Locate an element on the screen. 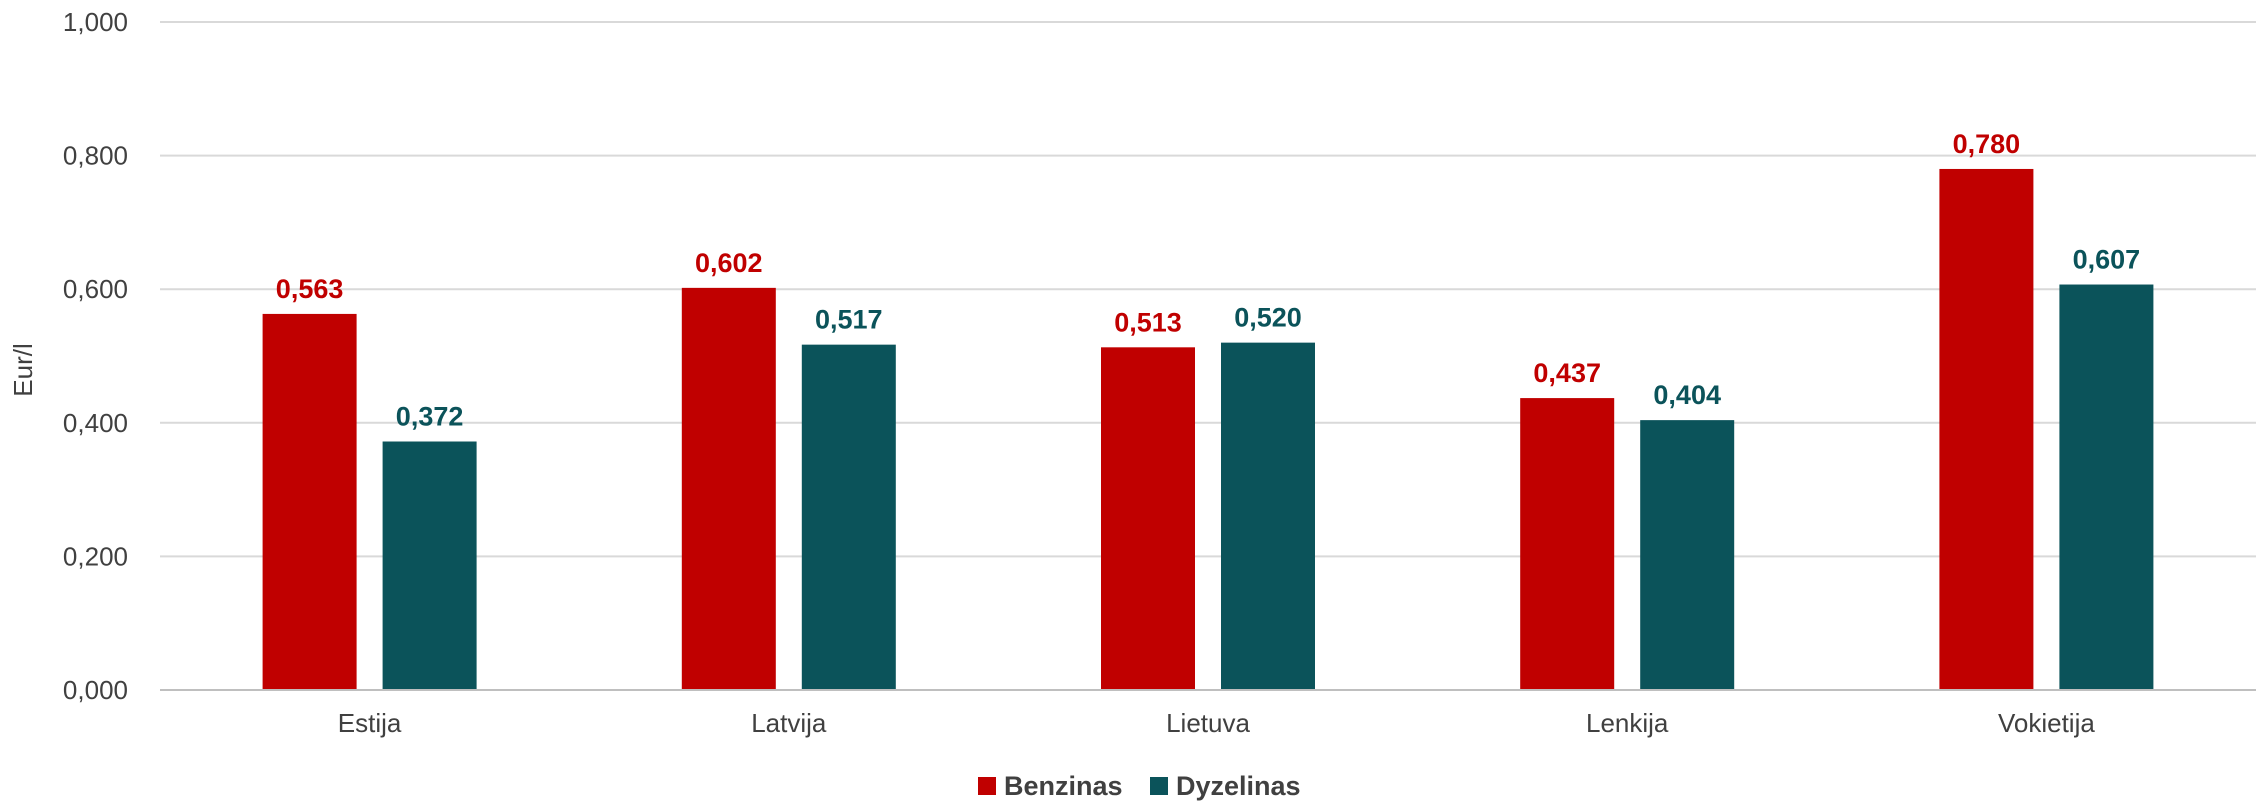 Image resolution: width=2260 pixels, height=810 pixels. legend-label-dyzelinas: Dyzelinas is located at coordinates (1238, 786).